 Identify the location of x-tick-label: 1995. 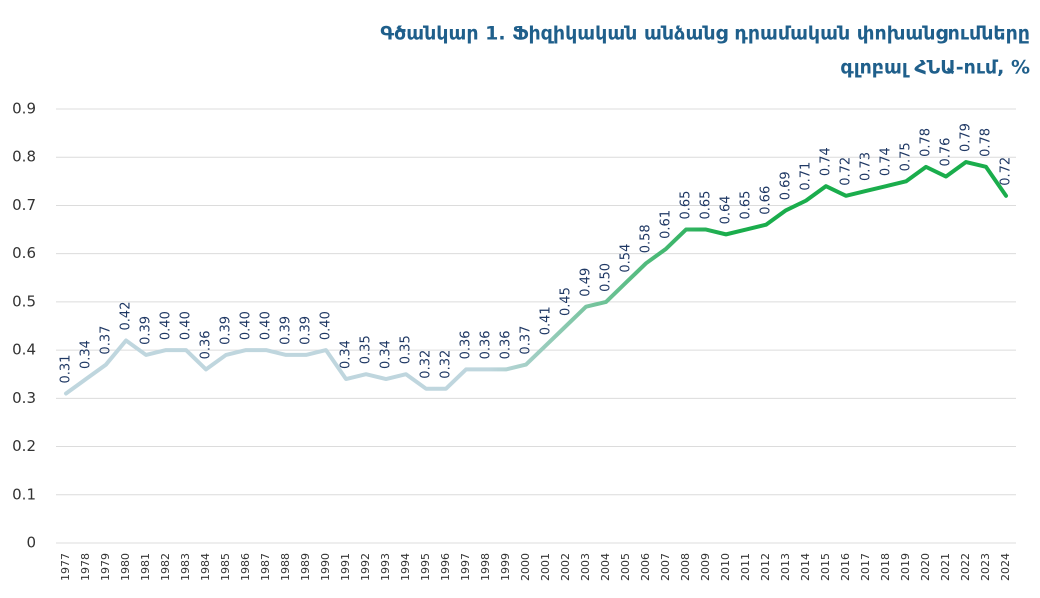
(425, 567).